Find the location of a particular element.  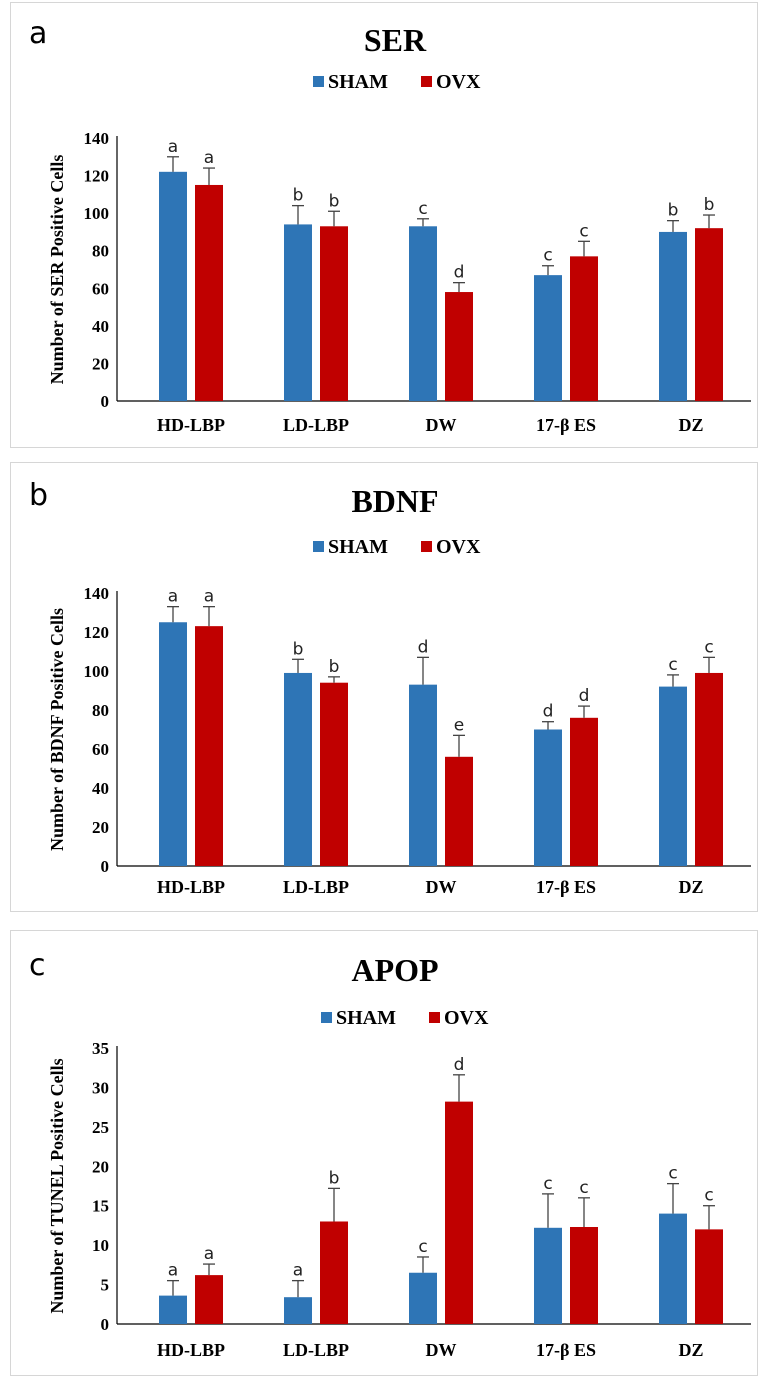

y-axis-label: Number of SER Positive Cells is located at coordinates (57, 270).